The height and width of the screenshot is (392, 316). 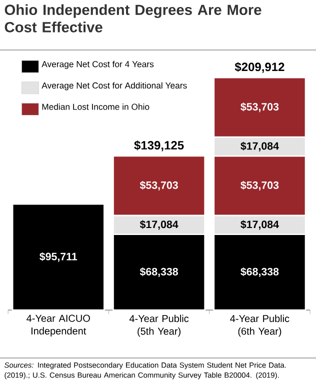 I want to click on data-label: $95,711, so click(x=59, y=257).